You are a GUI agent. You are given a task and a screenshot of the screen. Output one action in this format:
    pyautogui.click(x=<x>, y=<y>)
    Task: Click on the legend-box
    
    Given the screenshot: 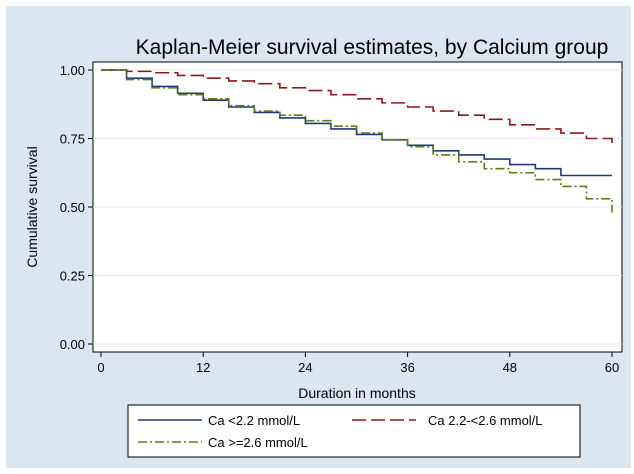 What is the action you would take?
    pyautogui.click(x=354, y=431)
    